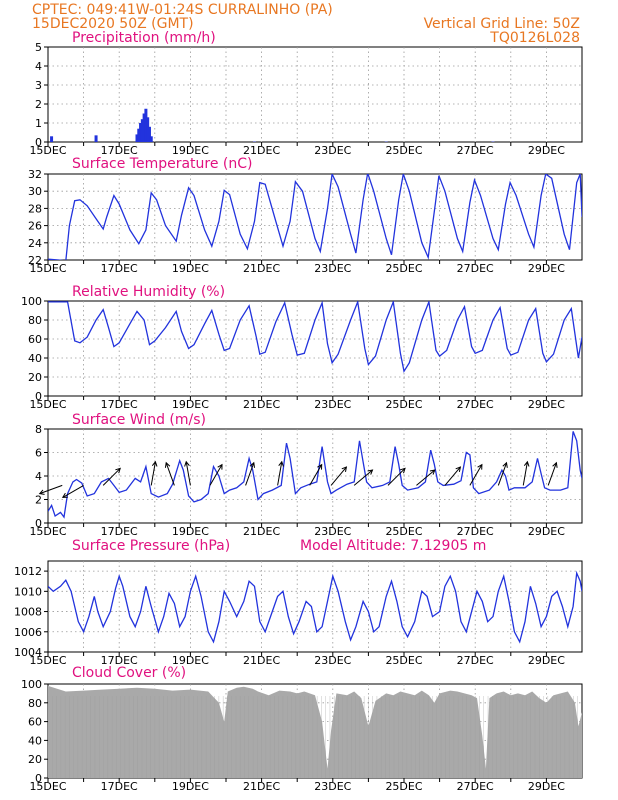 This screenshot has width=618, height=800. What do you see at coordinates (502, 24) in the screenshot?
I see `header-grid-line: Vertical Grid Line: 50Z` at bounding box center [502, 24].